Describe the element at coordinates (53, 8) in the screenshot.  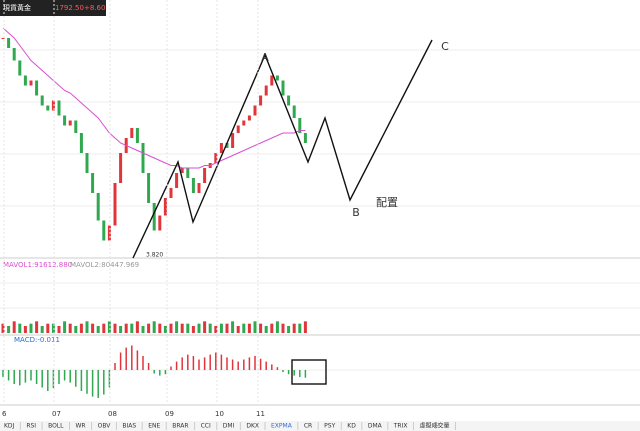
I see `quote-box` at that location.